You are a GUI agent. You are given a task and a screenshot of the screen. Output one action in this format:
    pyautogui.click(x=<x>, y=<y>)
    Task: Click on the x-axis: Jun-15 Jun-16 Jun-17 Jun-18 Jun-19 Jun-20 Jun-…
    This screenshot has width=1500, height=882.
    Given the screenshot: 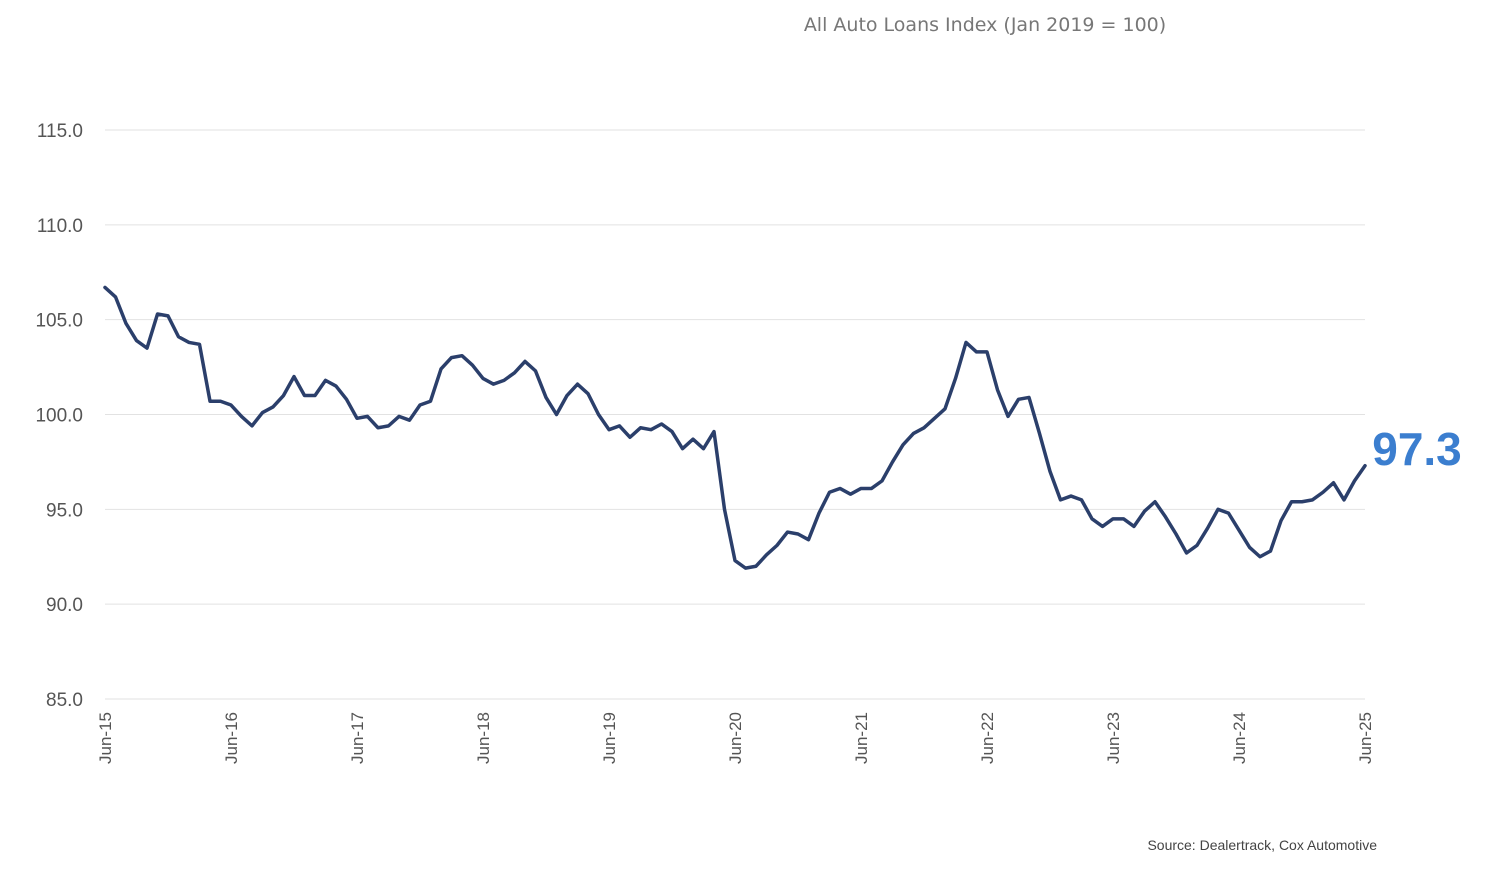 What is the action you would take?
    pyautogui.click(x=735, y=738)
    